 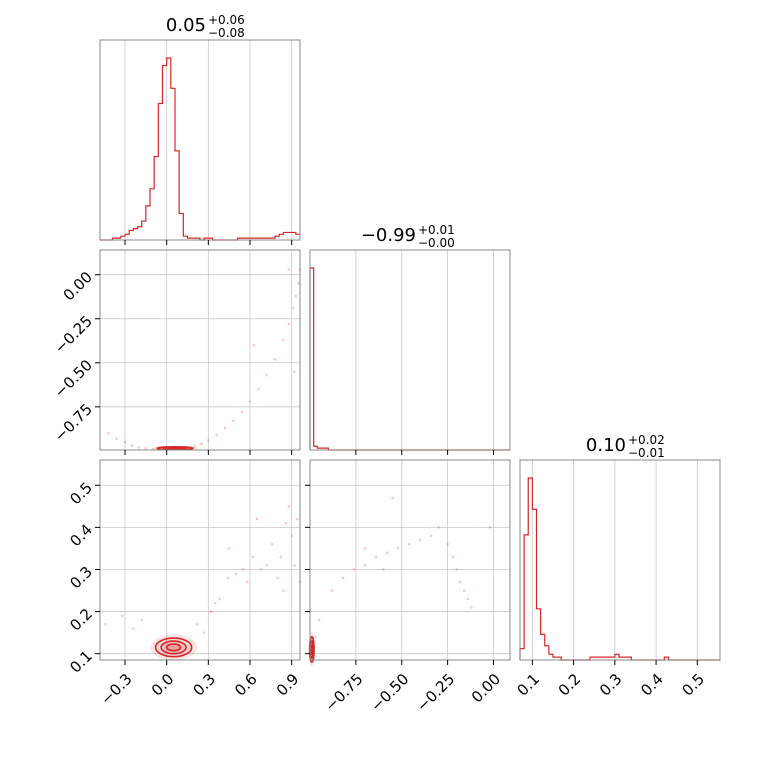 I want to click on hist-2-title-median: −0.99, so click(x=388, y=235).